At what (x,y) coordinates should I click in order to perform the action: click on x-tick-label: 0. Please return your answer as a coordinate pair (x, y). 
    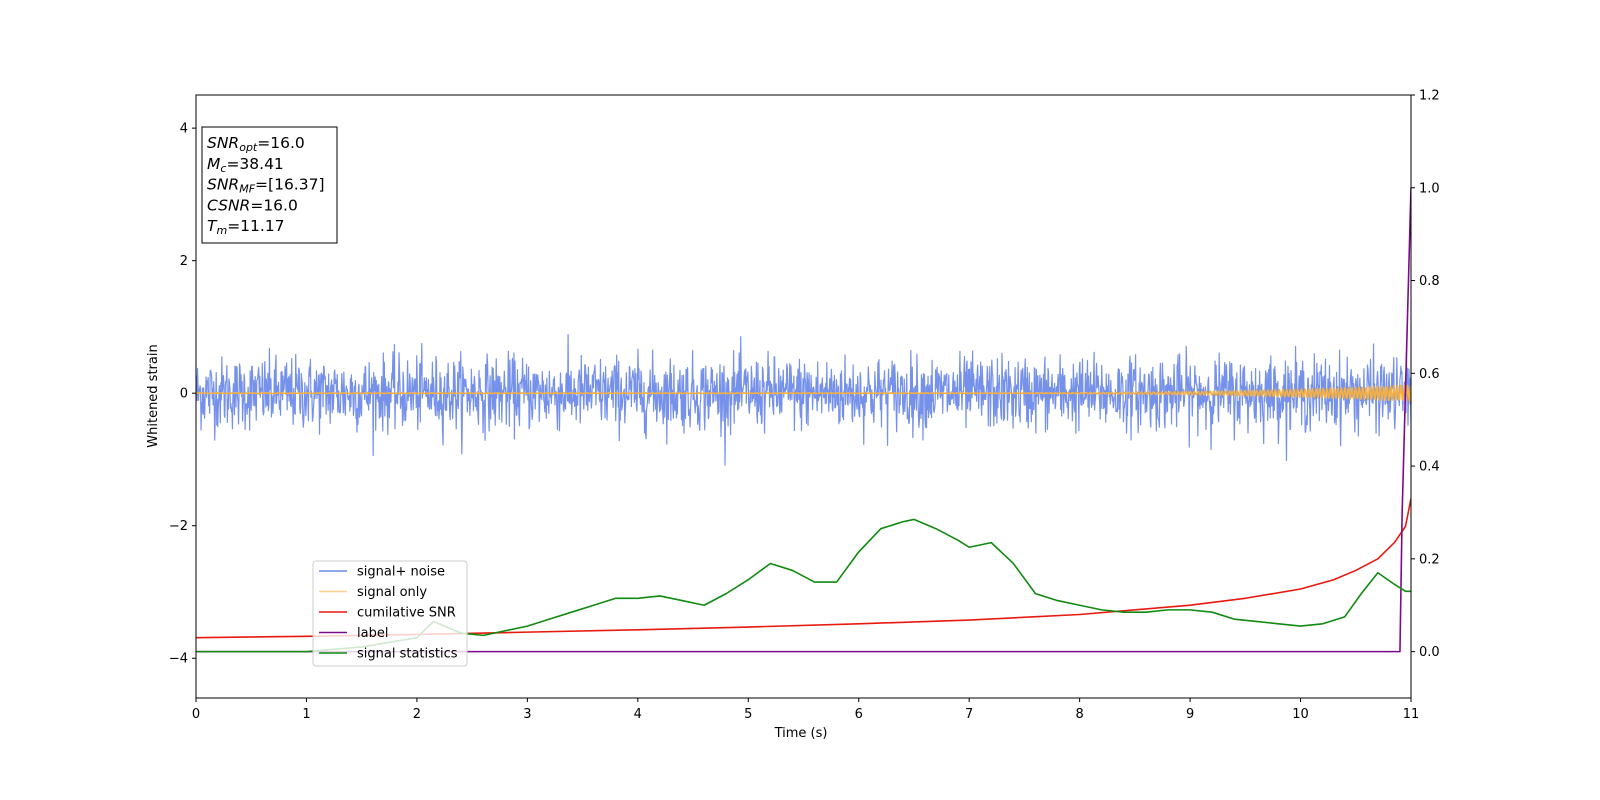
    Looking at the image, I should click on (196, 714).